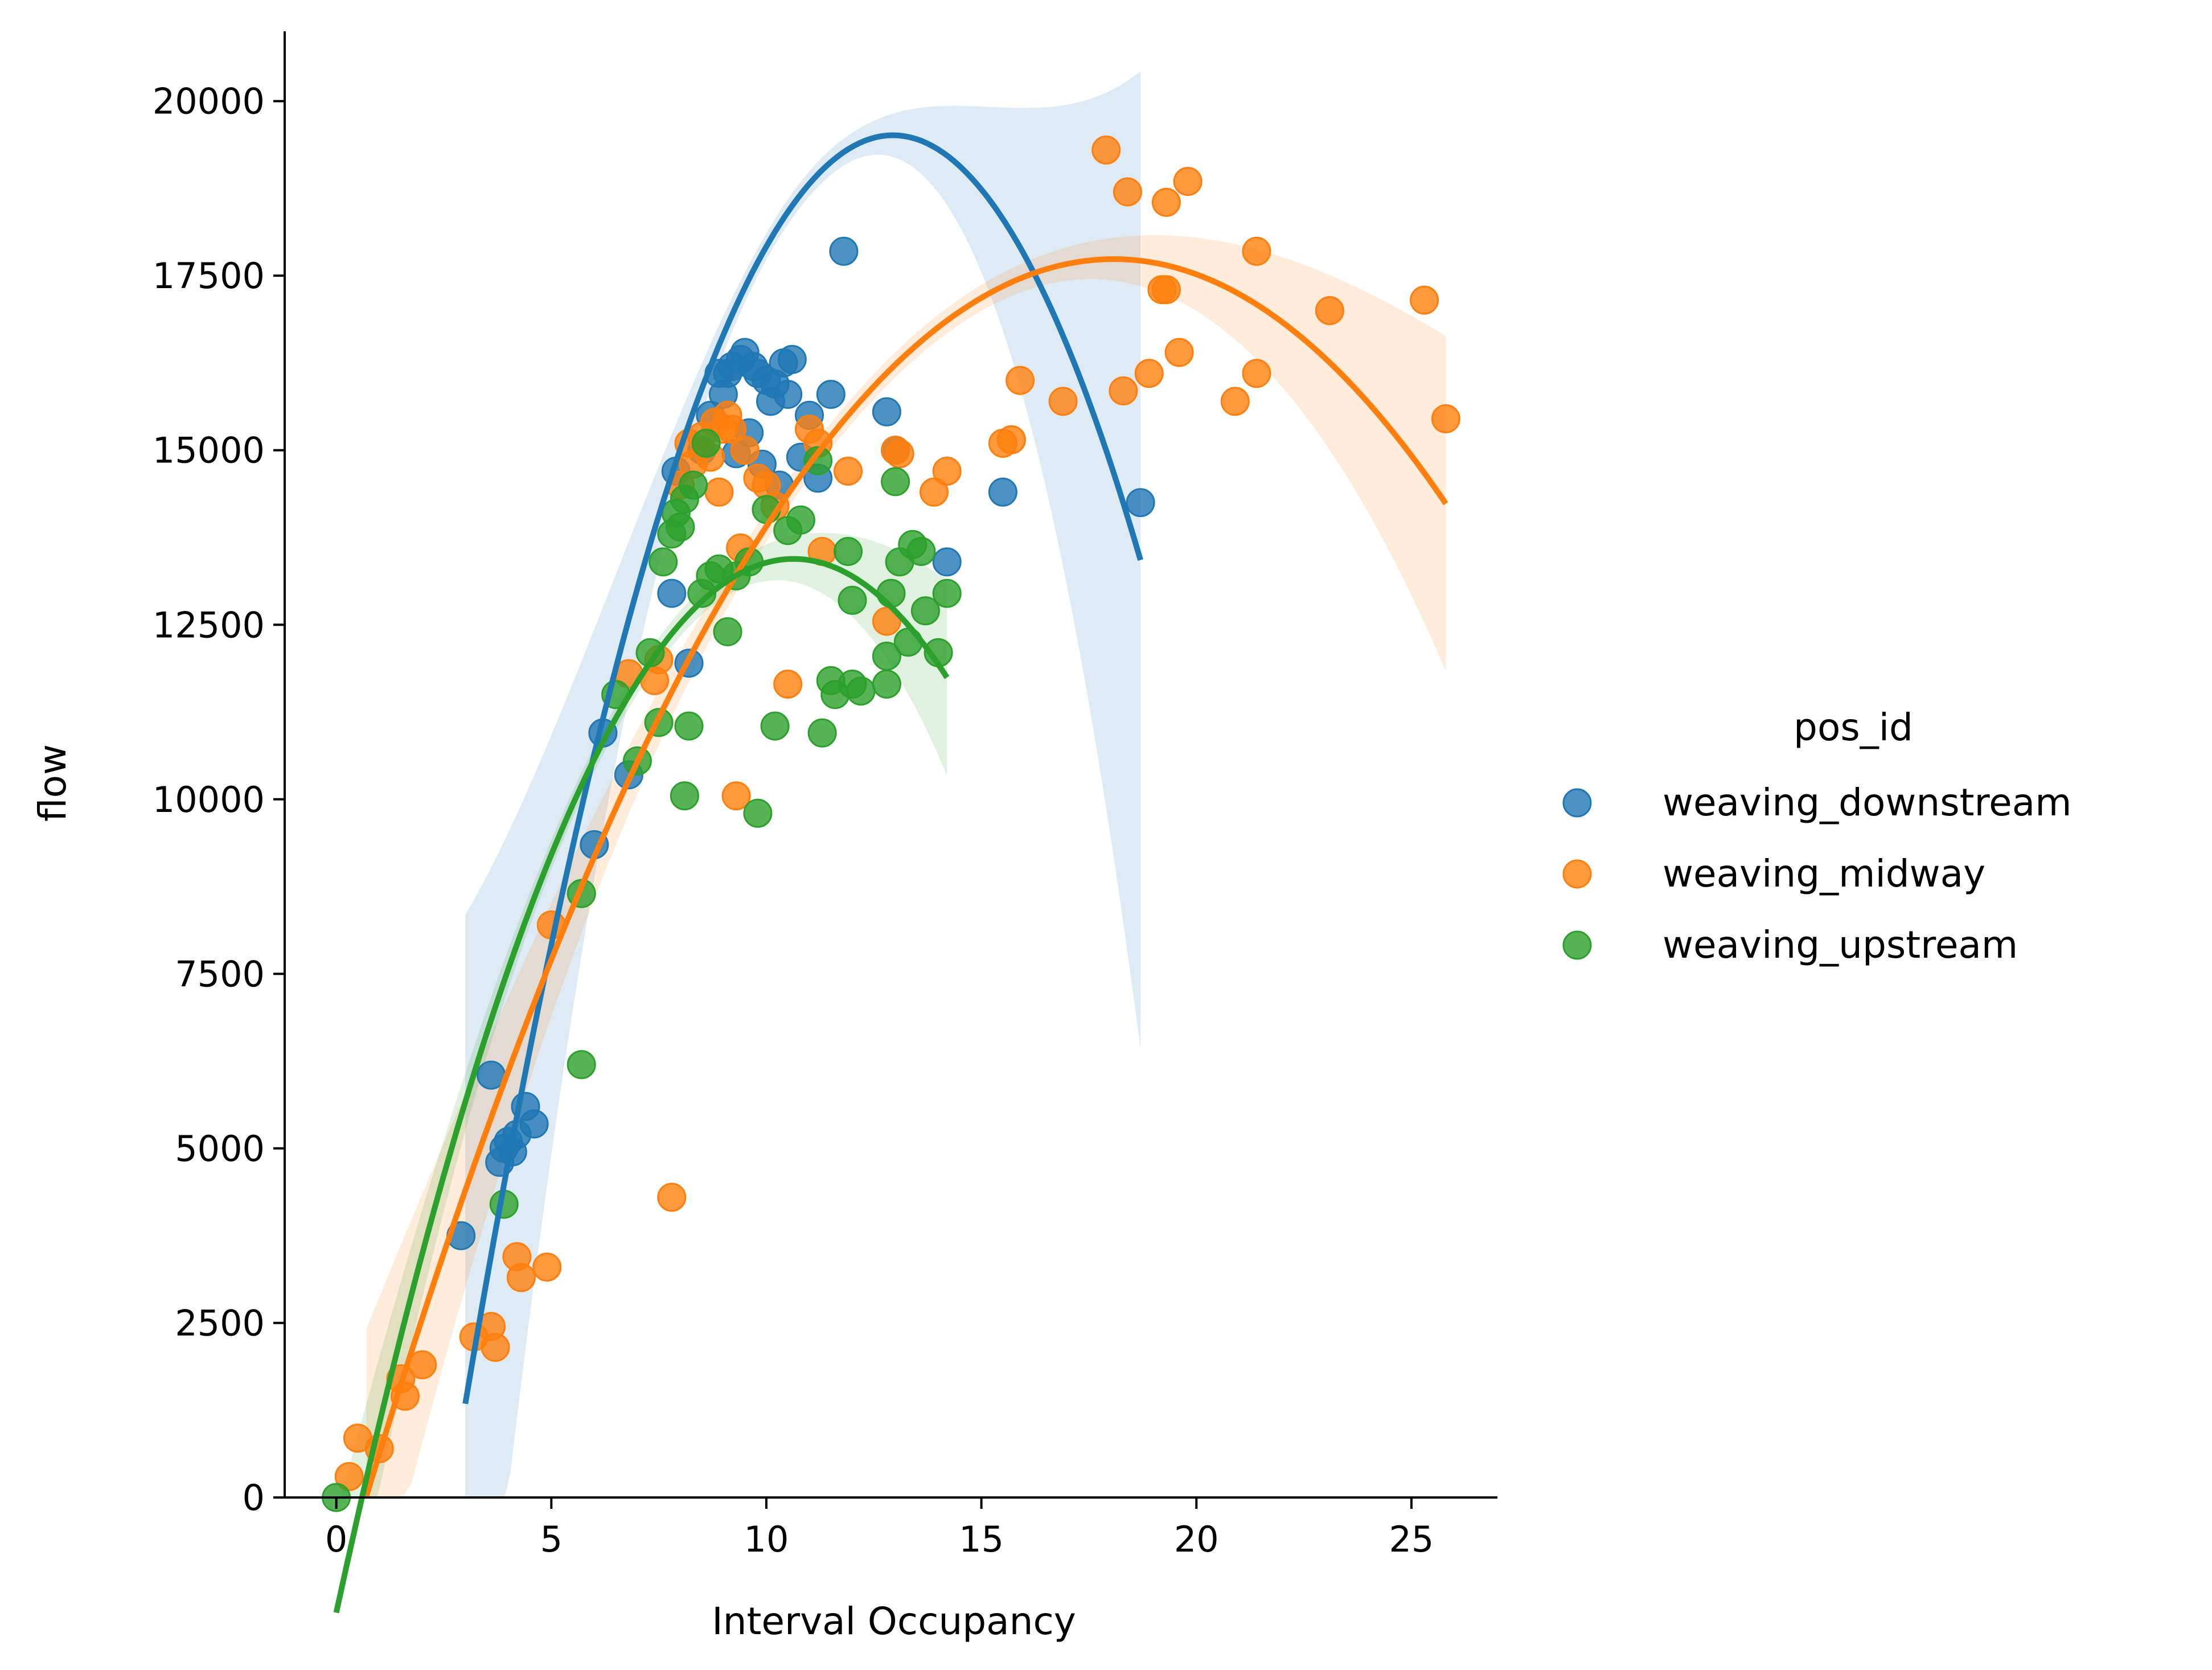  What do you see at coordinates (1867, 802) in the screenshot?
I see `legend-label-weaving_downstream: weaving_downstream` at bounding box center [1867, 802].